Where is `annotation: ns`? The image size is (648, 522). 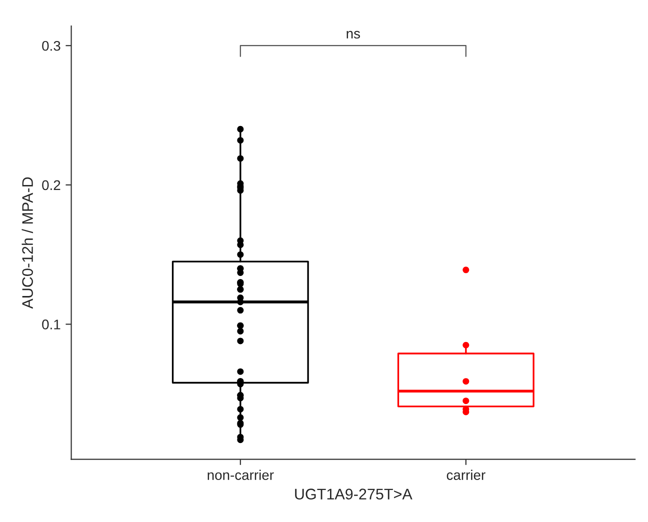 annotation: ns is located at coordinates (353, 34).